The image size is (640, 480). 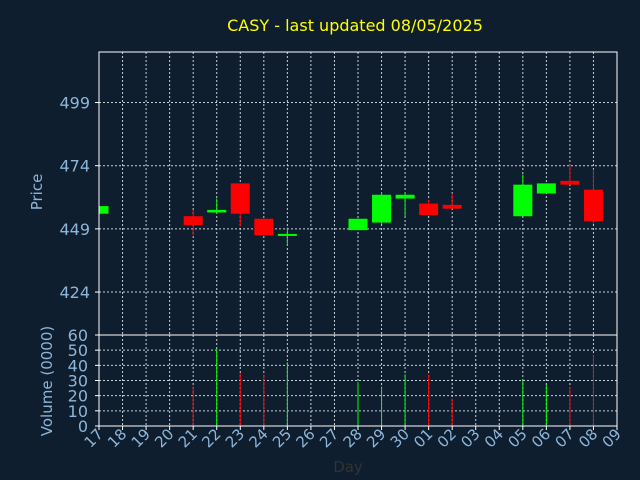 I want to click on volume-tick-label: 50, so click(x=78, y=350).